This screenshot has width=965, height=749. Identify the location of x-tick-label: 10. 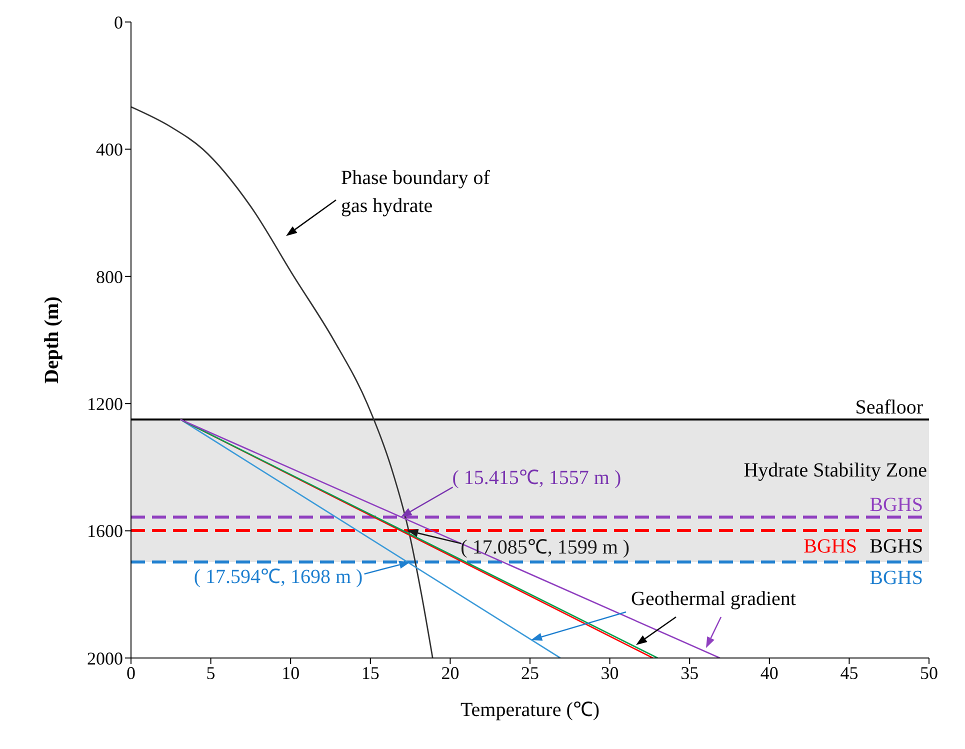
(291, 672).